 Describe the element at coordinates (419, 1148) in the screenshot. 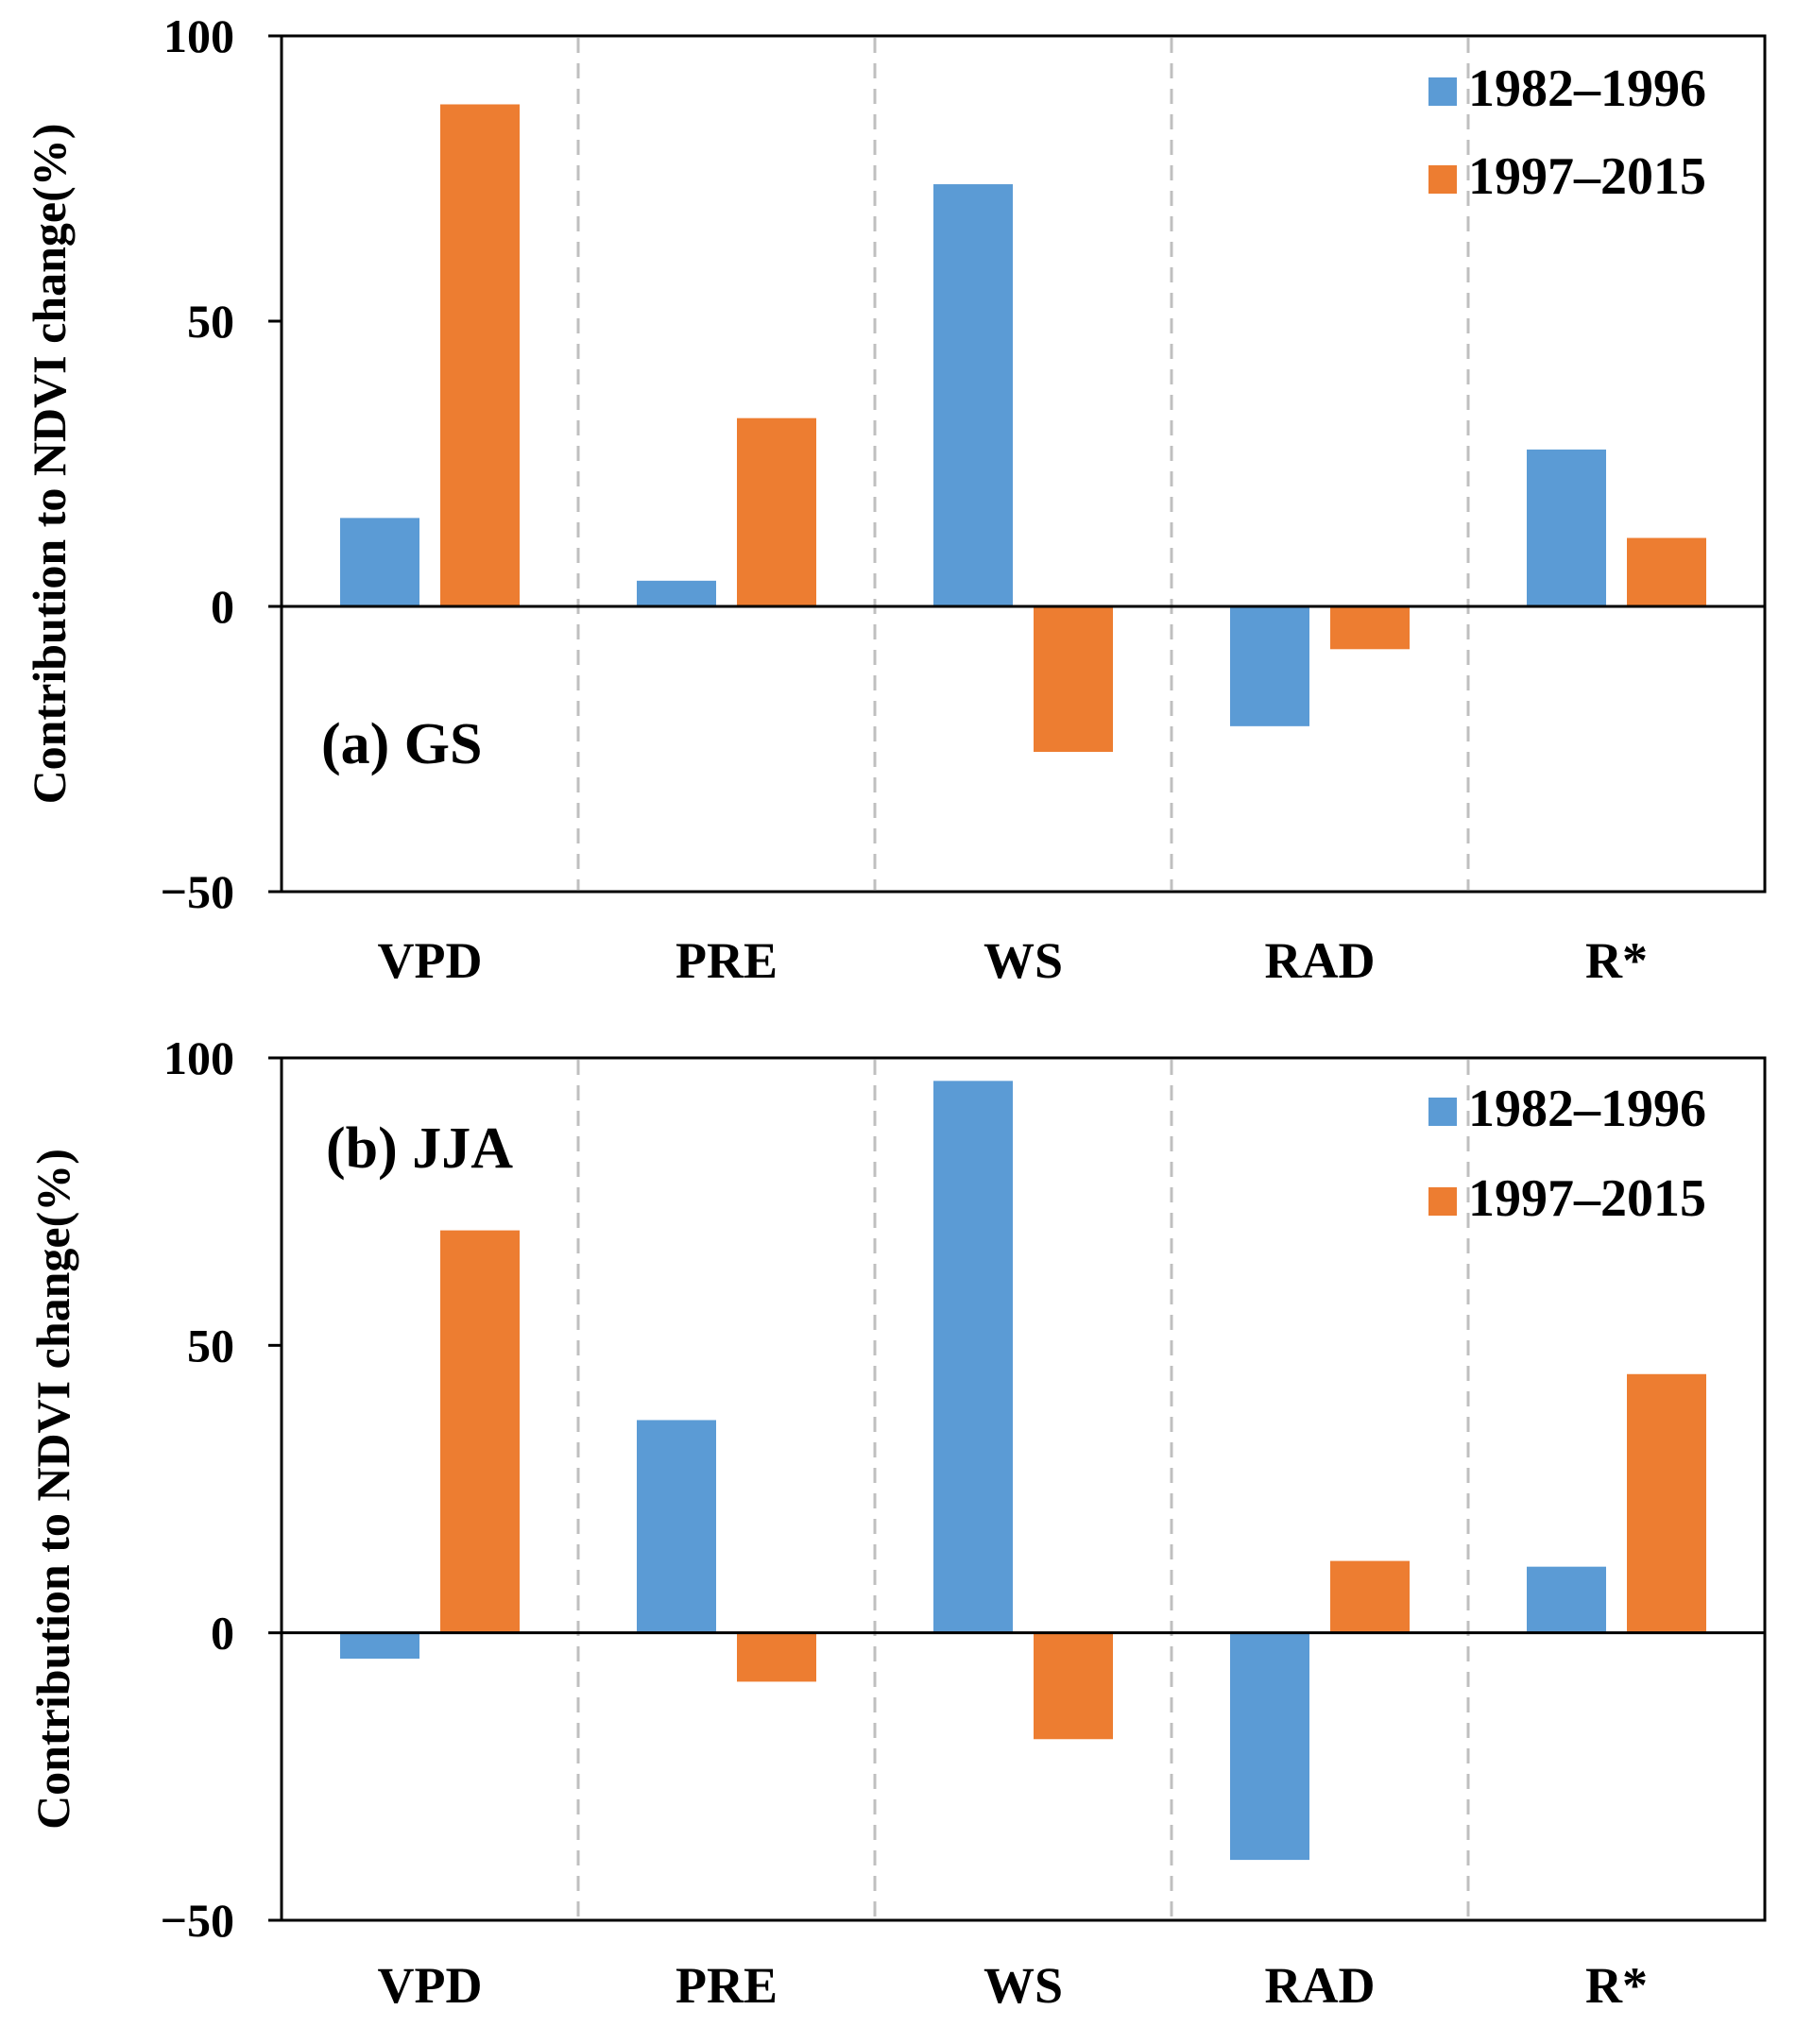

I see `panel-label: (b) JJA` at that location.